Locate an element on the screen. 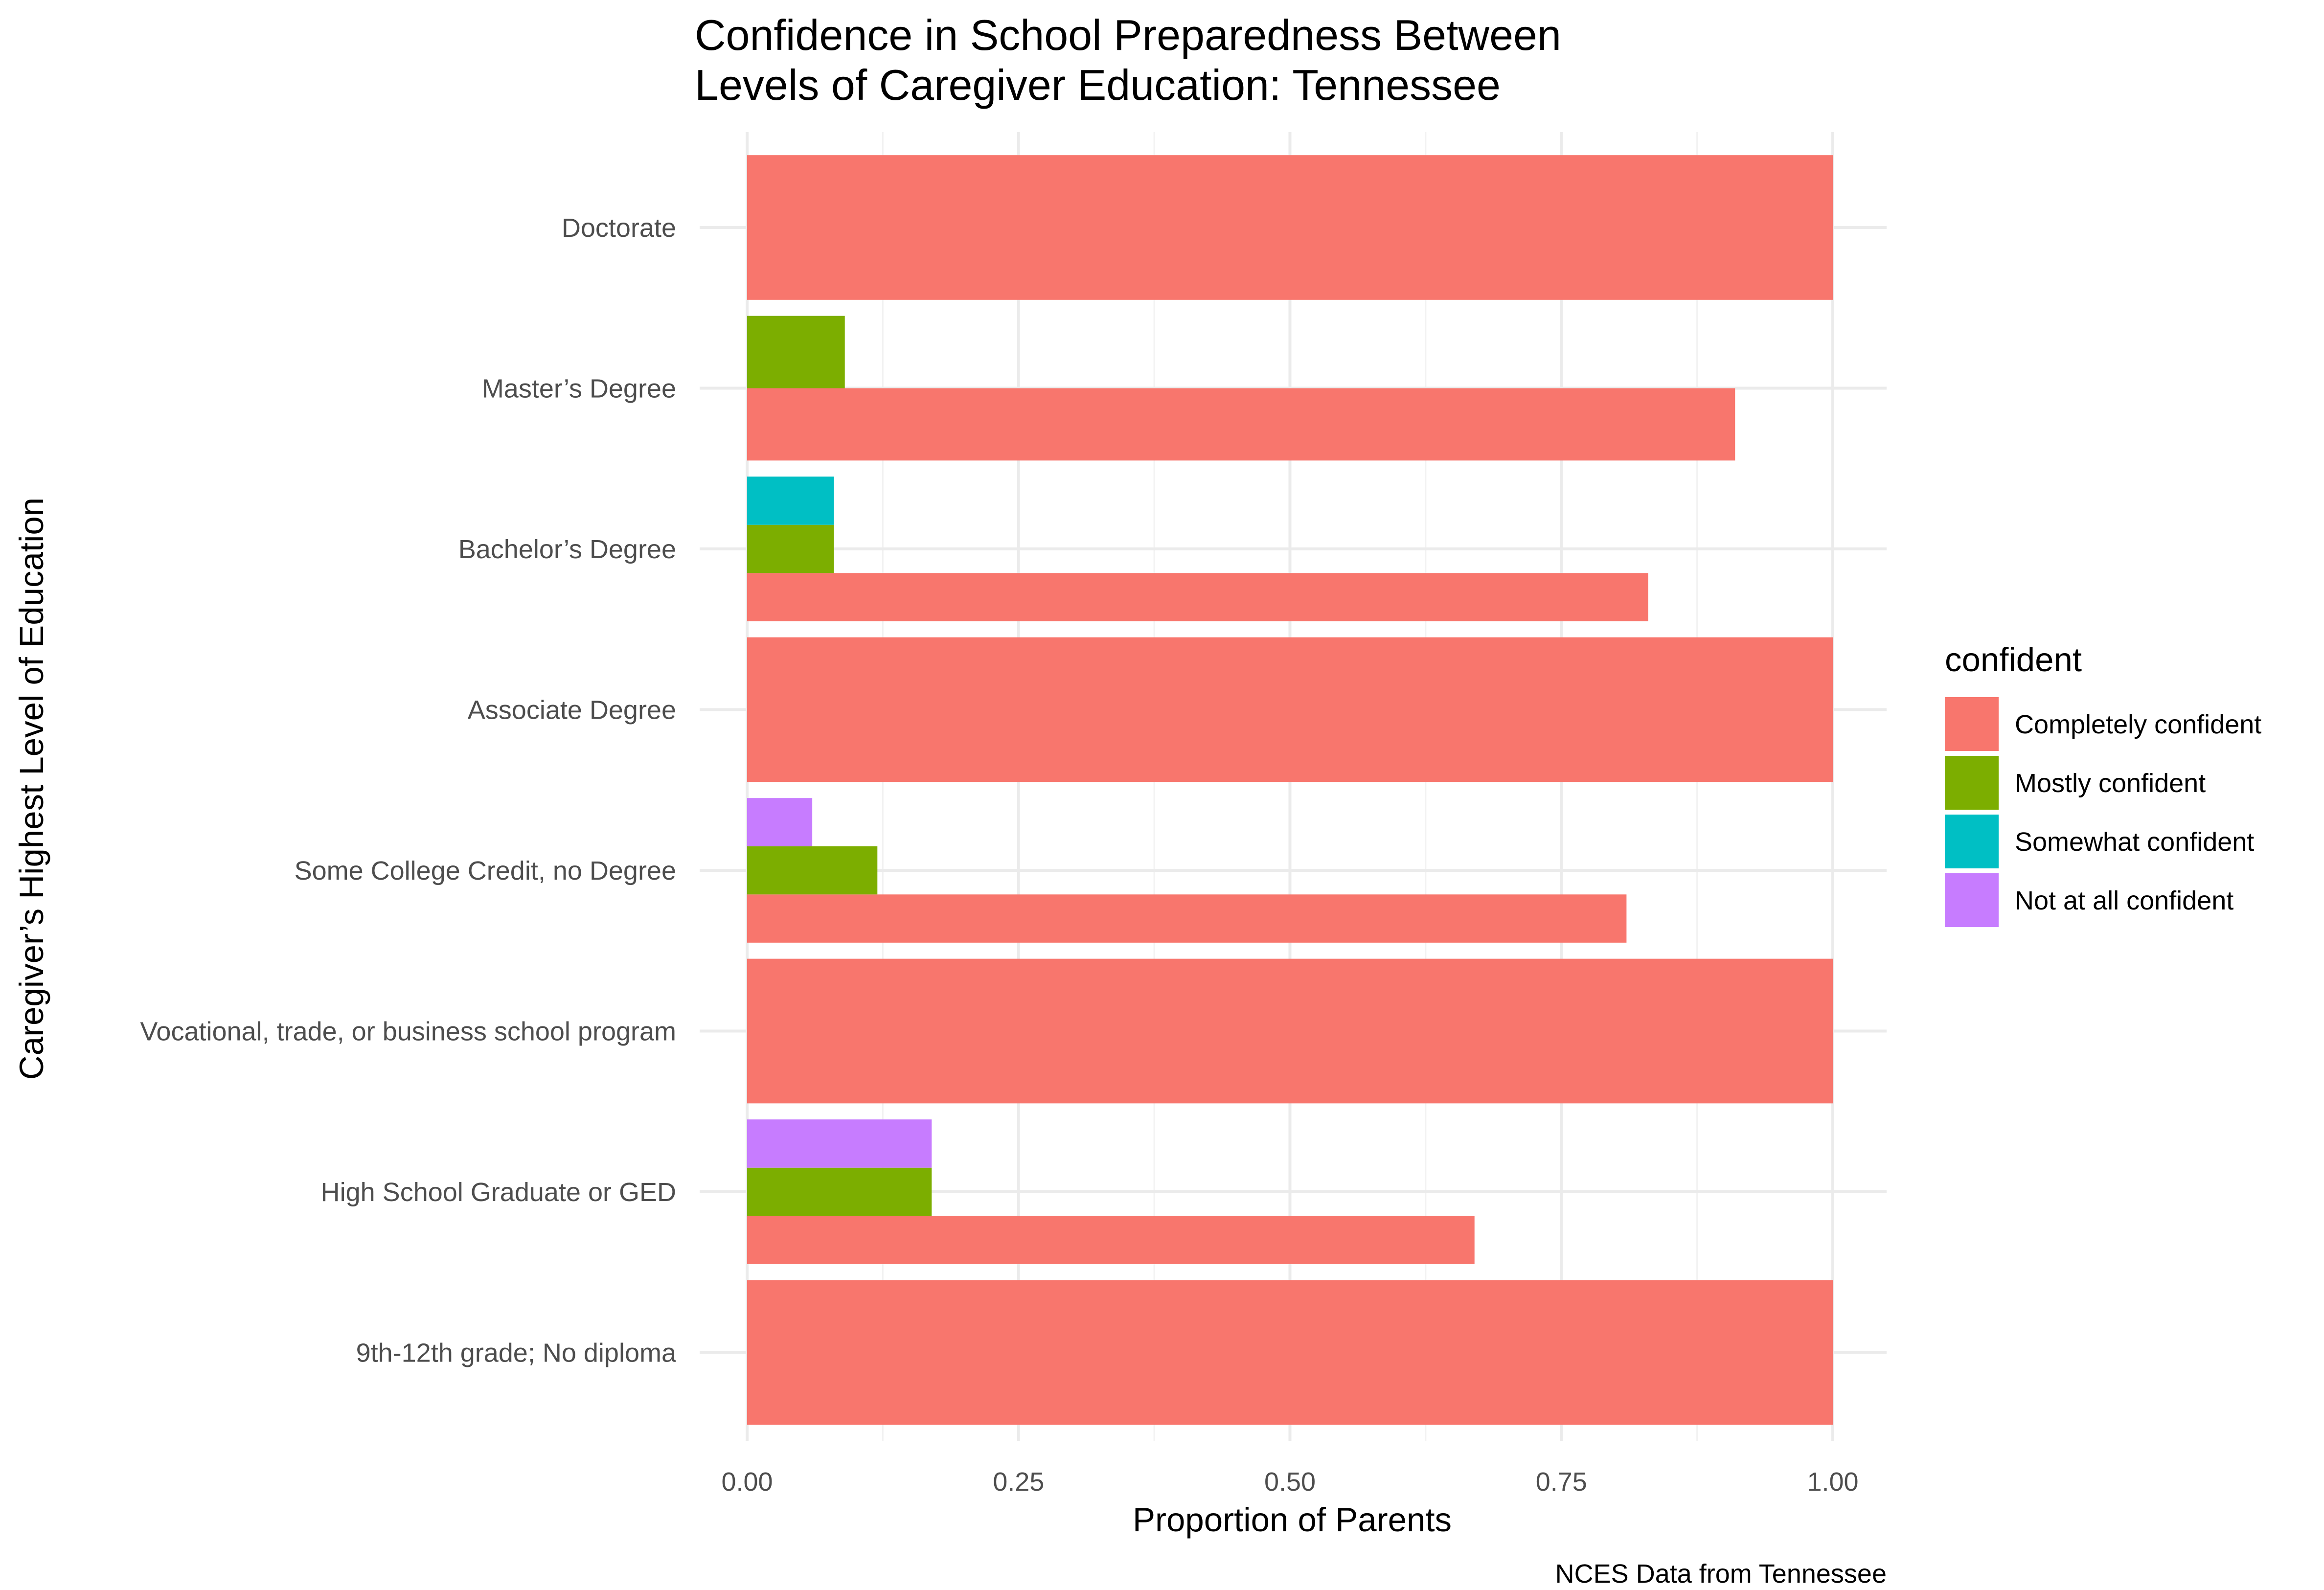  bar-doctorate-completely-confident is located at coordinates (1290, 228).